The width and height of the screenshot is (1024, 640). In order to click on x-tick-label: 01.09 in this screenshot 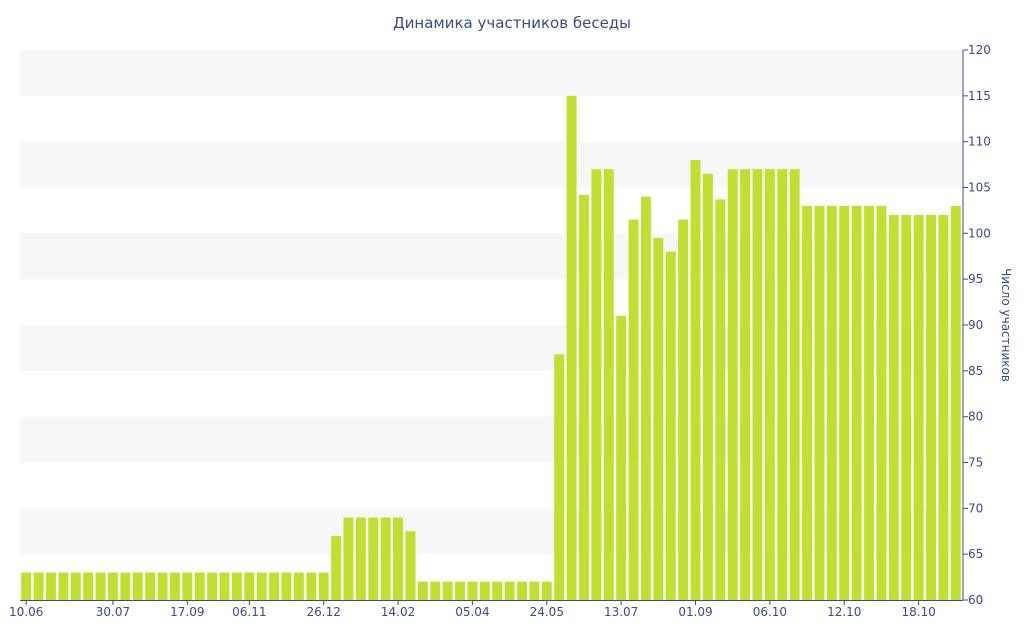, I will do `click(695, 612)`.